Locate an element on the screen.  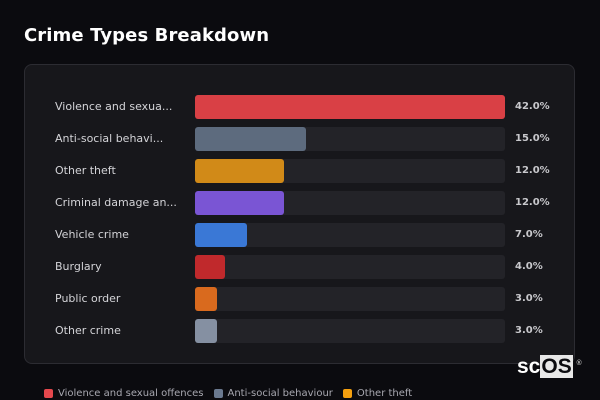
legend-label: Other theft is located at coordinates (384, 393).